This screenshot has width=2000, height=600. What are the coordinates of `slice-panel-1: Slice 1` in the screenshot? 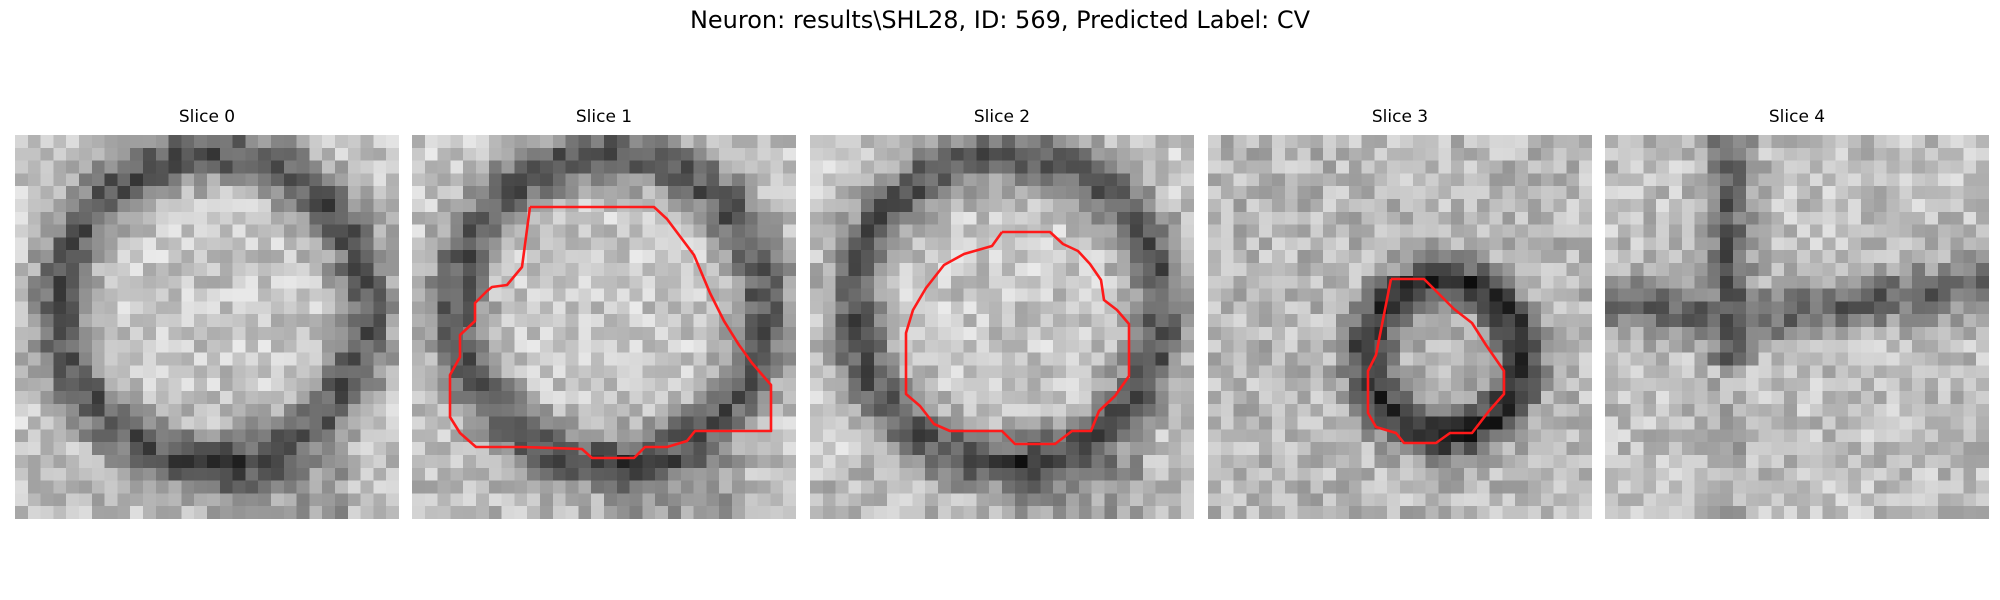 It's located at (604, 313).